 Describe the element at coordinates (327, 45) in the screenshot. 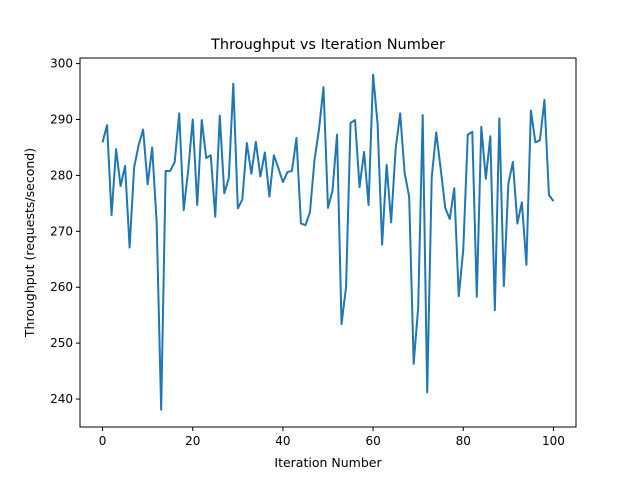

I see `chart-title: Throughput vs Iteration Number` at that location.